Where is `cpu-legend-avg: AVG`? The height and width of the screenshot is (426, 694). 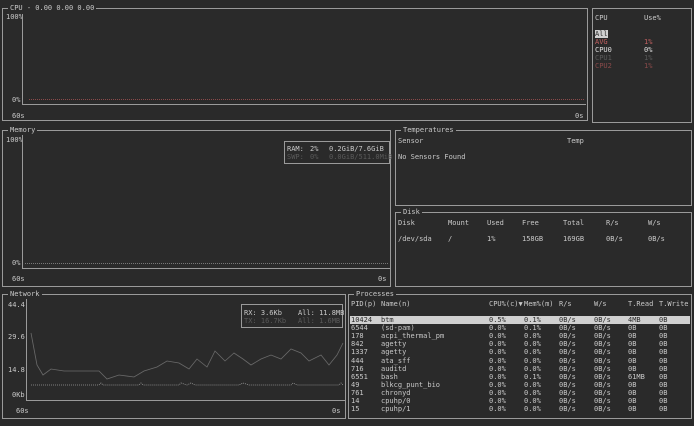
cpu-legend-avg: AVG is located at coordinates (601, 42).